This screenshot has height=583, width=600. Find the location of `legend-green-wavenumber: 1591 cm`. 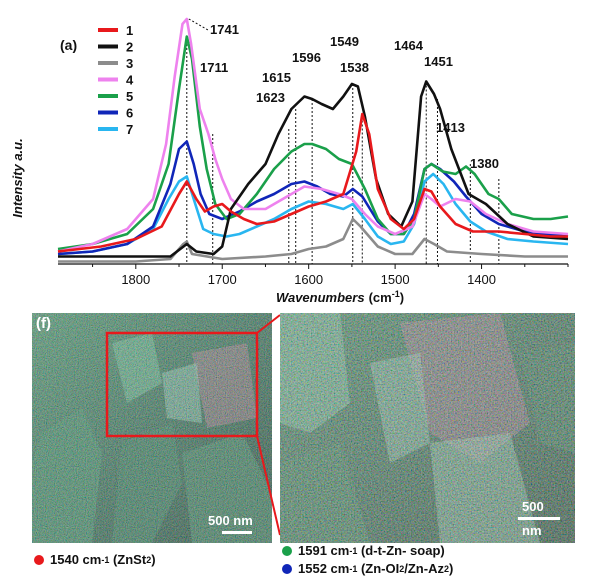

legend-green-wavenumber: 1591 cm is located at coordinates (324, 550).